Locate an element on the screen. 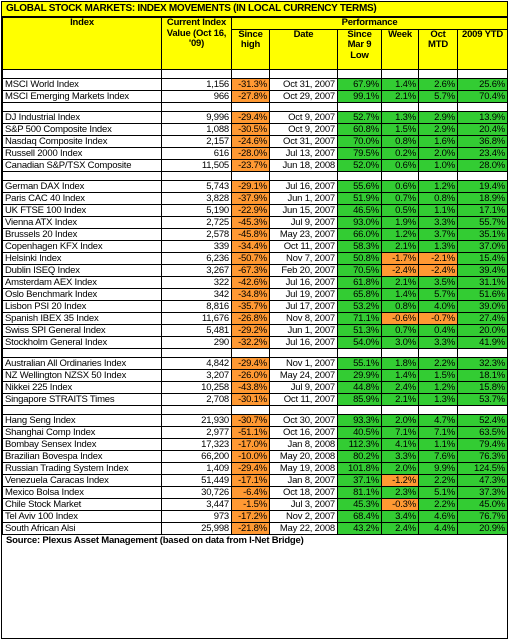 The image size is (510, 641). since-high-cell: -29.1% is located at coordinates (250, 186).